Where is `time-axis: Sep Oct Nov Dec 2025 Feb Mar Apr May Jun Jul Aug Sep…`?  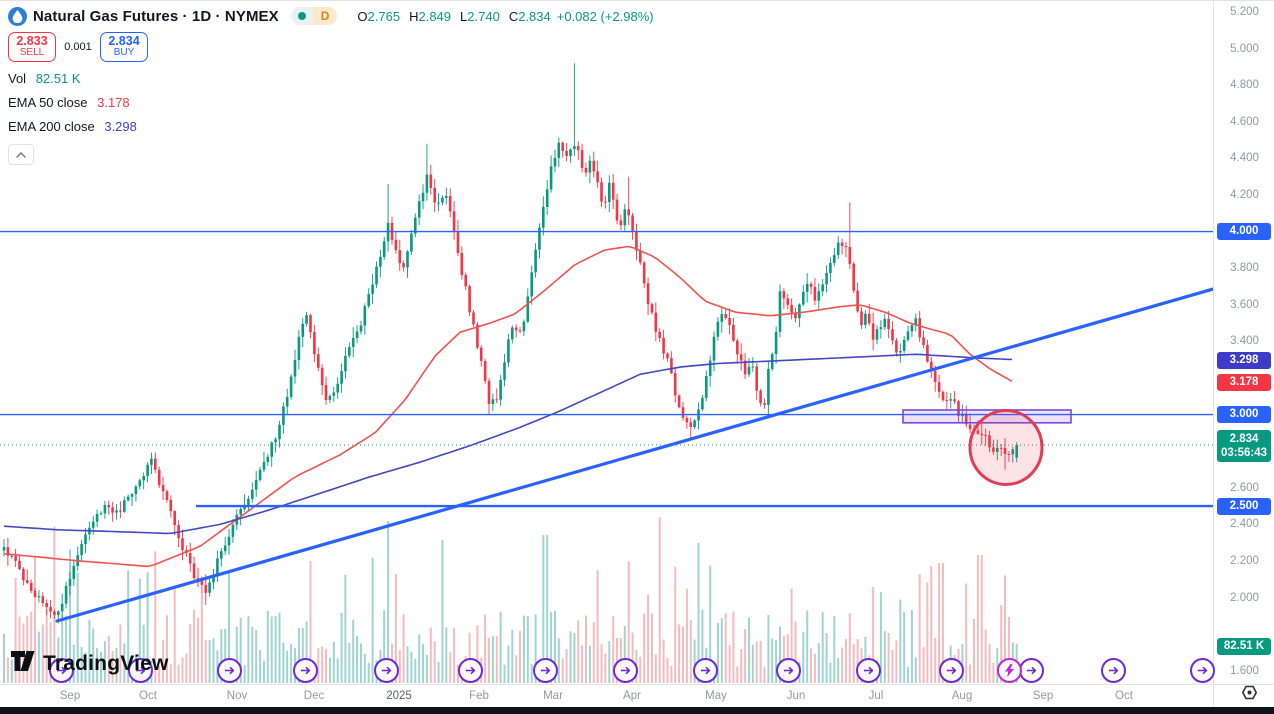 time-axis: Sep Oct Nov Dec 2025 Feb Mar Apr May Jun Jul Aug Sep… is located at coordinates (606, 696).